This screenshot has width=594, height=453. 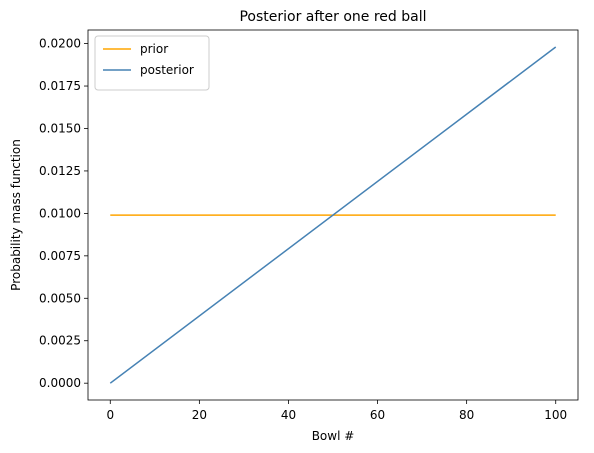 What do you see at coordinates (110, 415) in the screenshot?
I see `x-tick-label: 0` at bounding box center [110, 415].